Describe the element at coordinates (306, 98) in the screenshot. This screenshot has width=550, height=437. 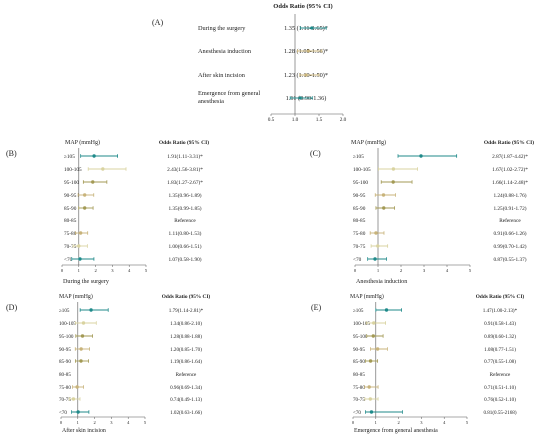
I see `or-value: 1.11 (0.90-1.36)` at that location.